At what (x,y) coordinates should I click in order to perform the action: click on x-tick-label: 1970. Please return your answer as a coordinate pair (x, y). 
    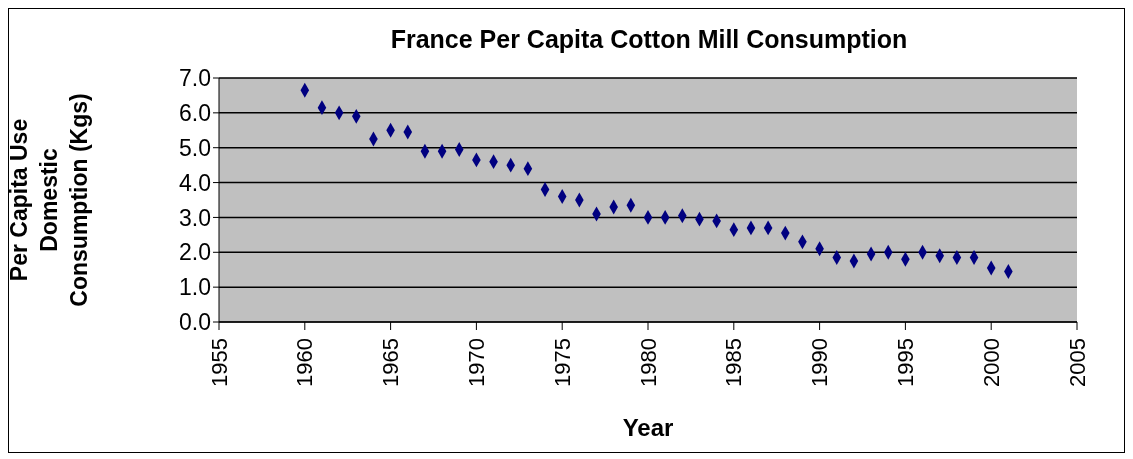
    Looking at the image, I should click on (476, 362).